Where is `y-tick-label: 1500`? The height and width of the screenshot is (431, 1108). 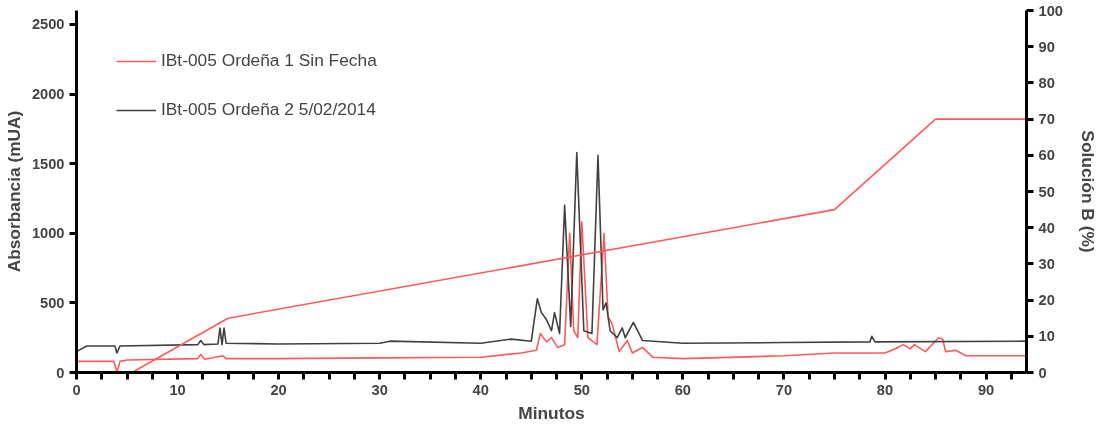 y-tick-label: 1500 is located at coordinates (48, 163).